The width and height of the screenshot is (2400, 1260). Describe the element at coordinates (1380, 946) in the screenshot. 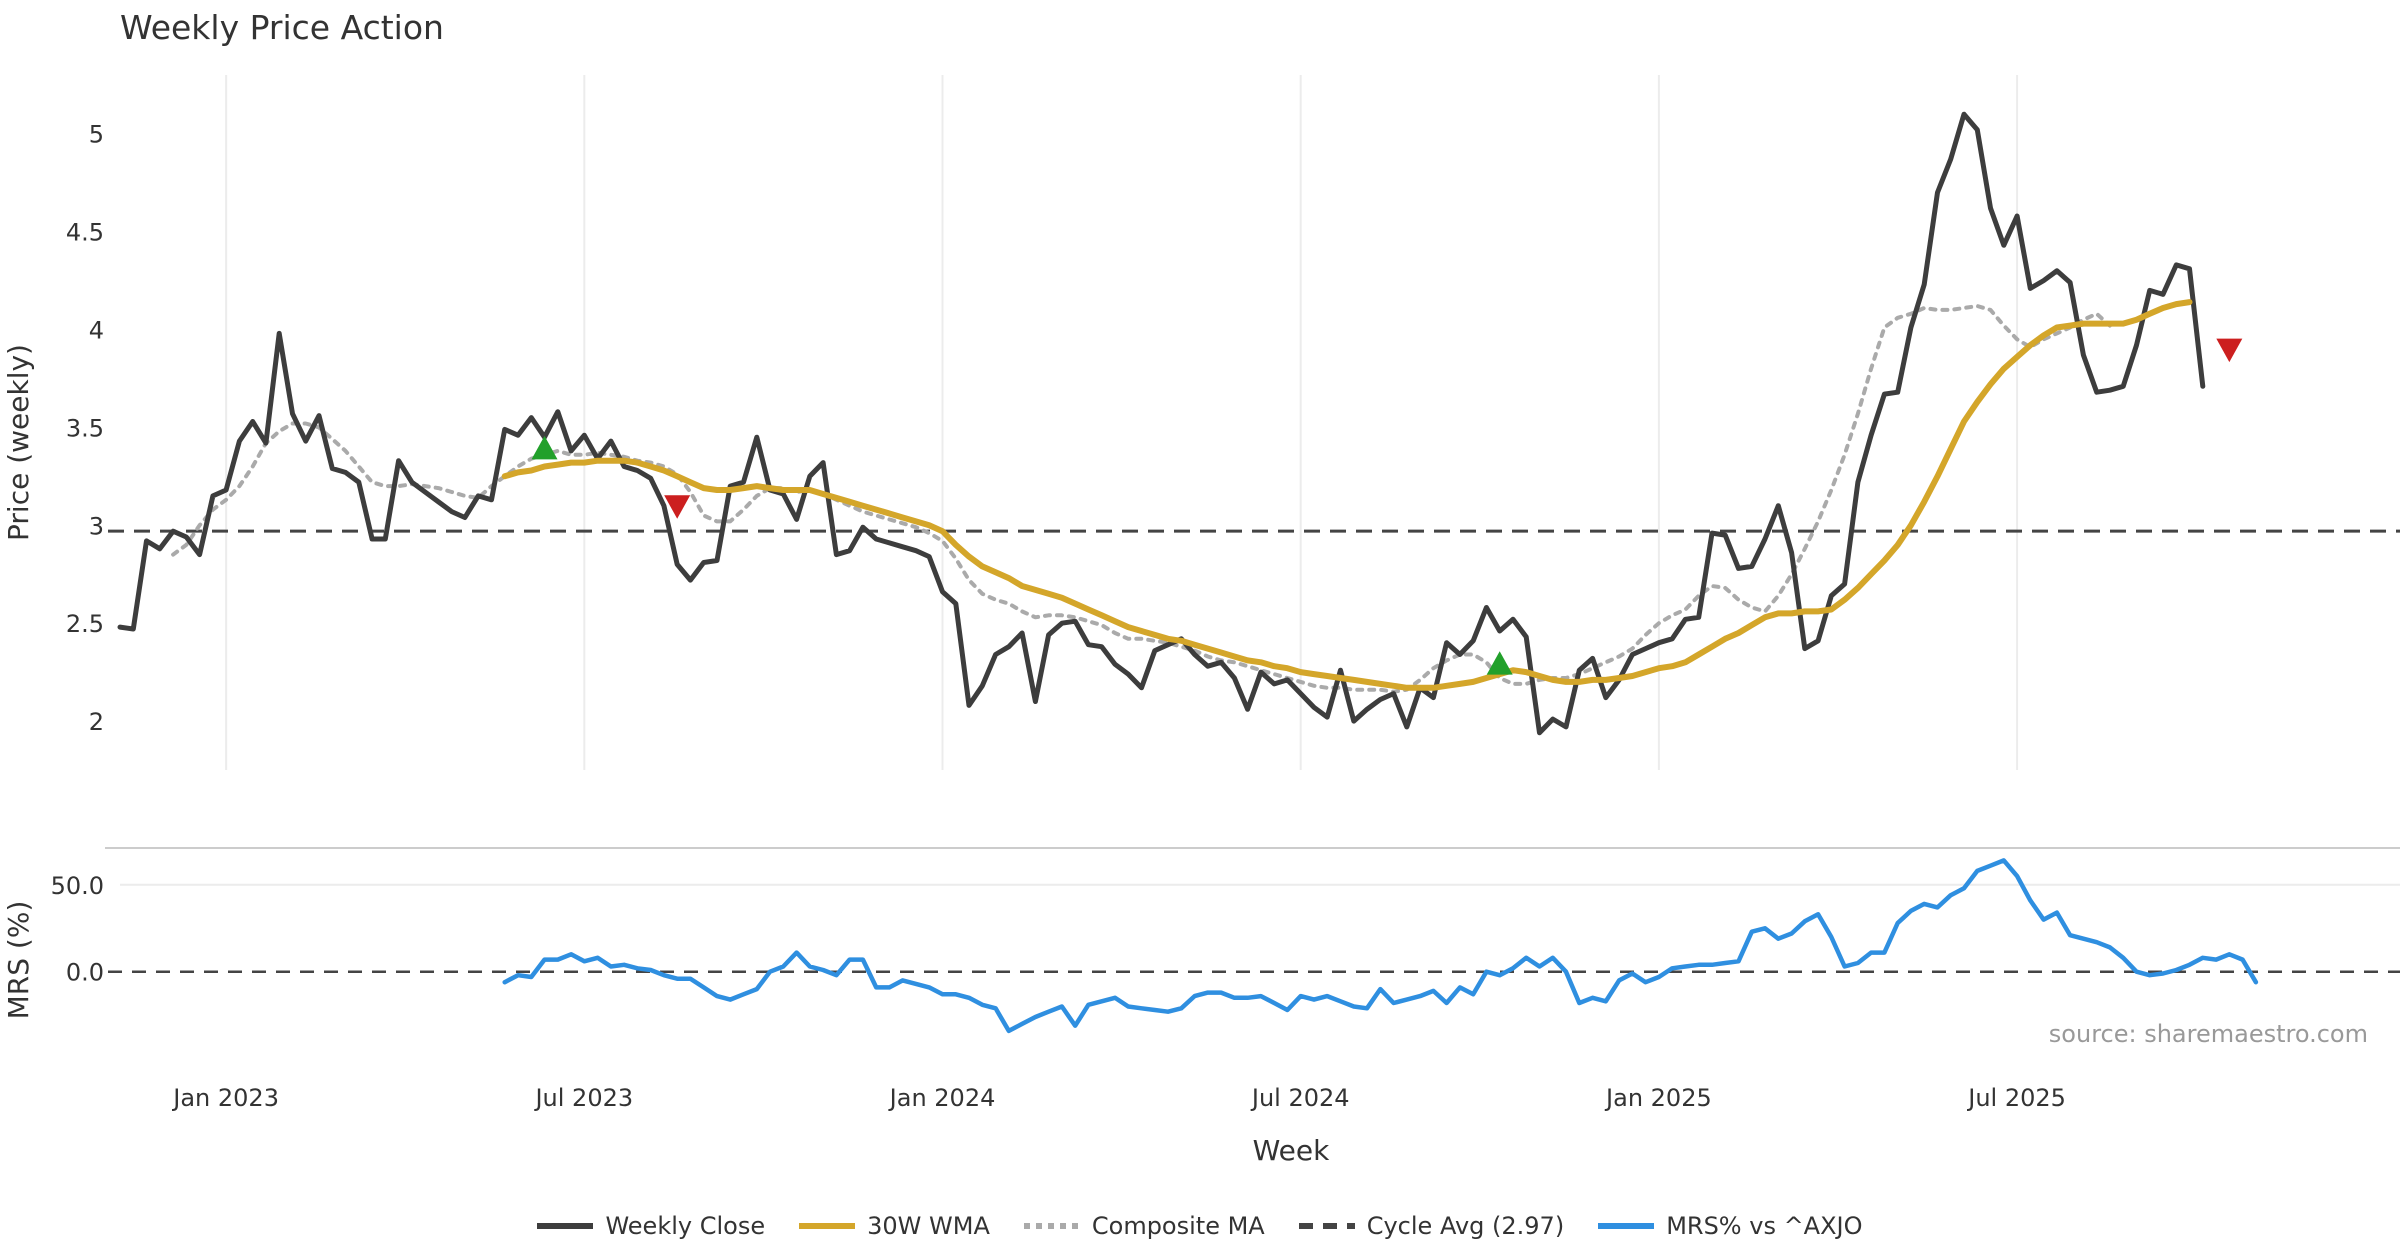

I see `series-mrs-vs-axjo` at that location.